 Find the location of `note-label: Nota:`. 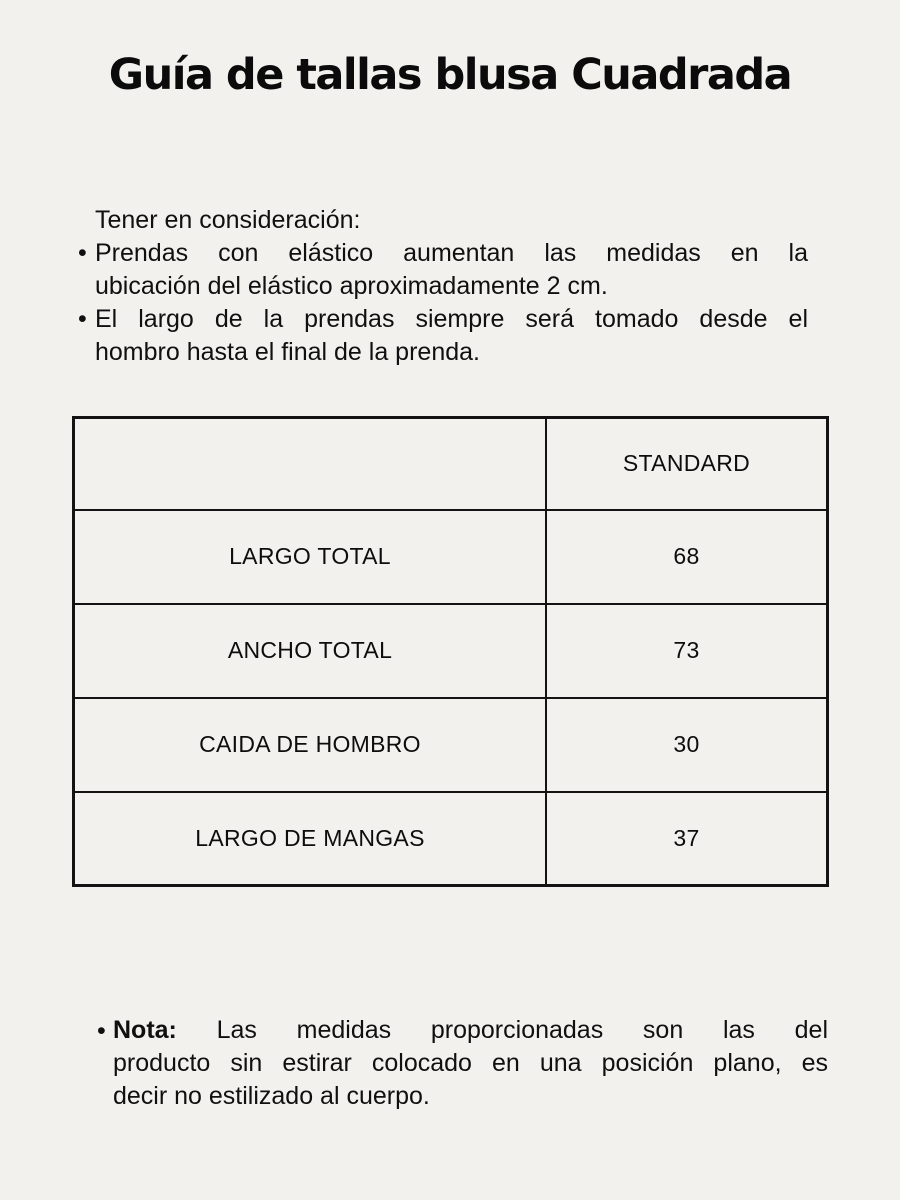

note-label: Nota: is located at coordinates (145, 1030).